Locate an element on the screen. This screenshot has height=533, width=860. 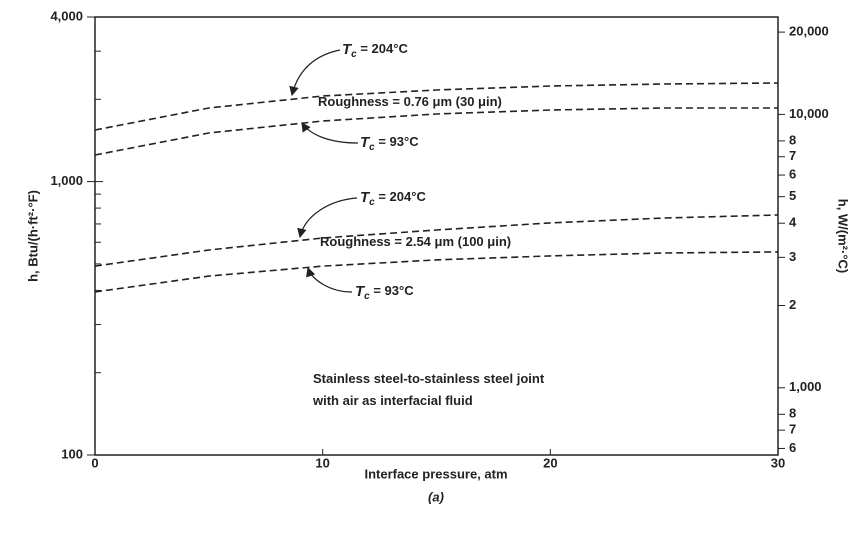
y-axis-label: h, Btu/(h·ft²·°F) is located at coordinates (32, 236).